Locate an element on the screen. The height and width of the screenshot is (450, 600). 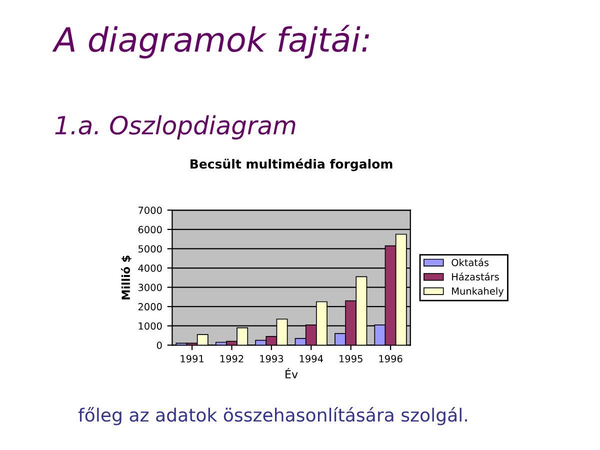
y-tick-label: 4000 is located at coordinates (150, 268).